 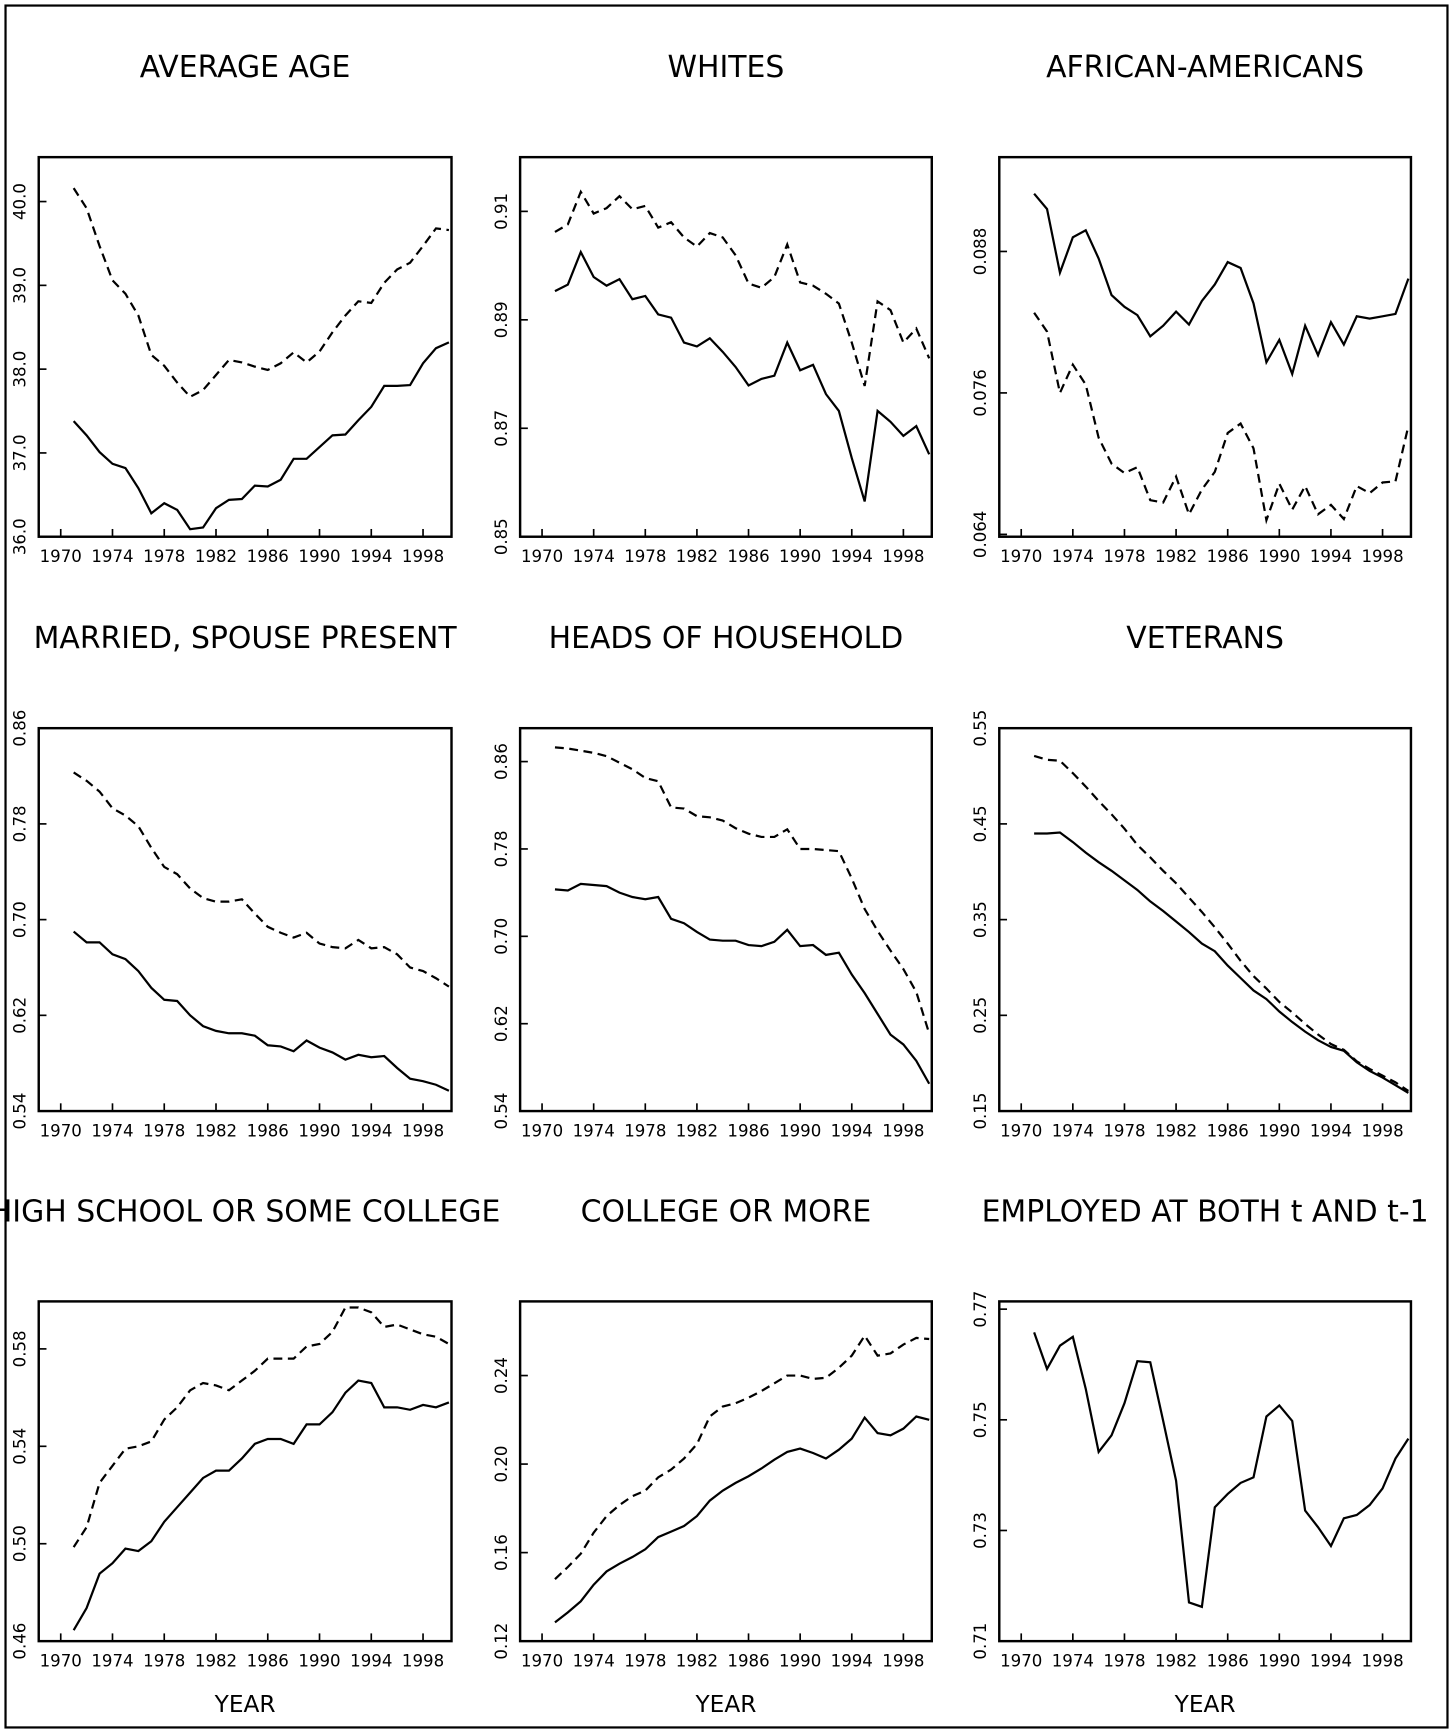 I want to click on y-tick-label: 0.35, so click(x=980, y=919).